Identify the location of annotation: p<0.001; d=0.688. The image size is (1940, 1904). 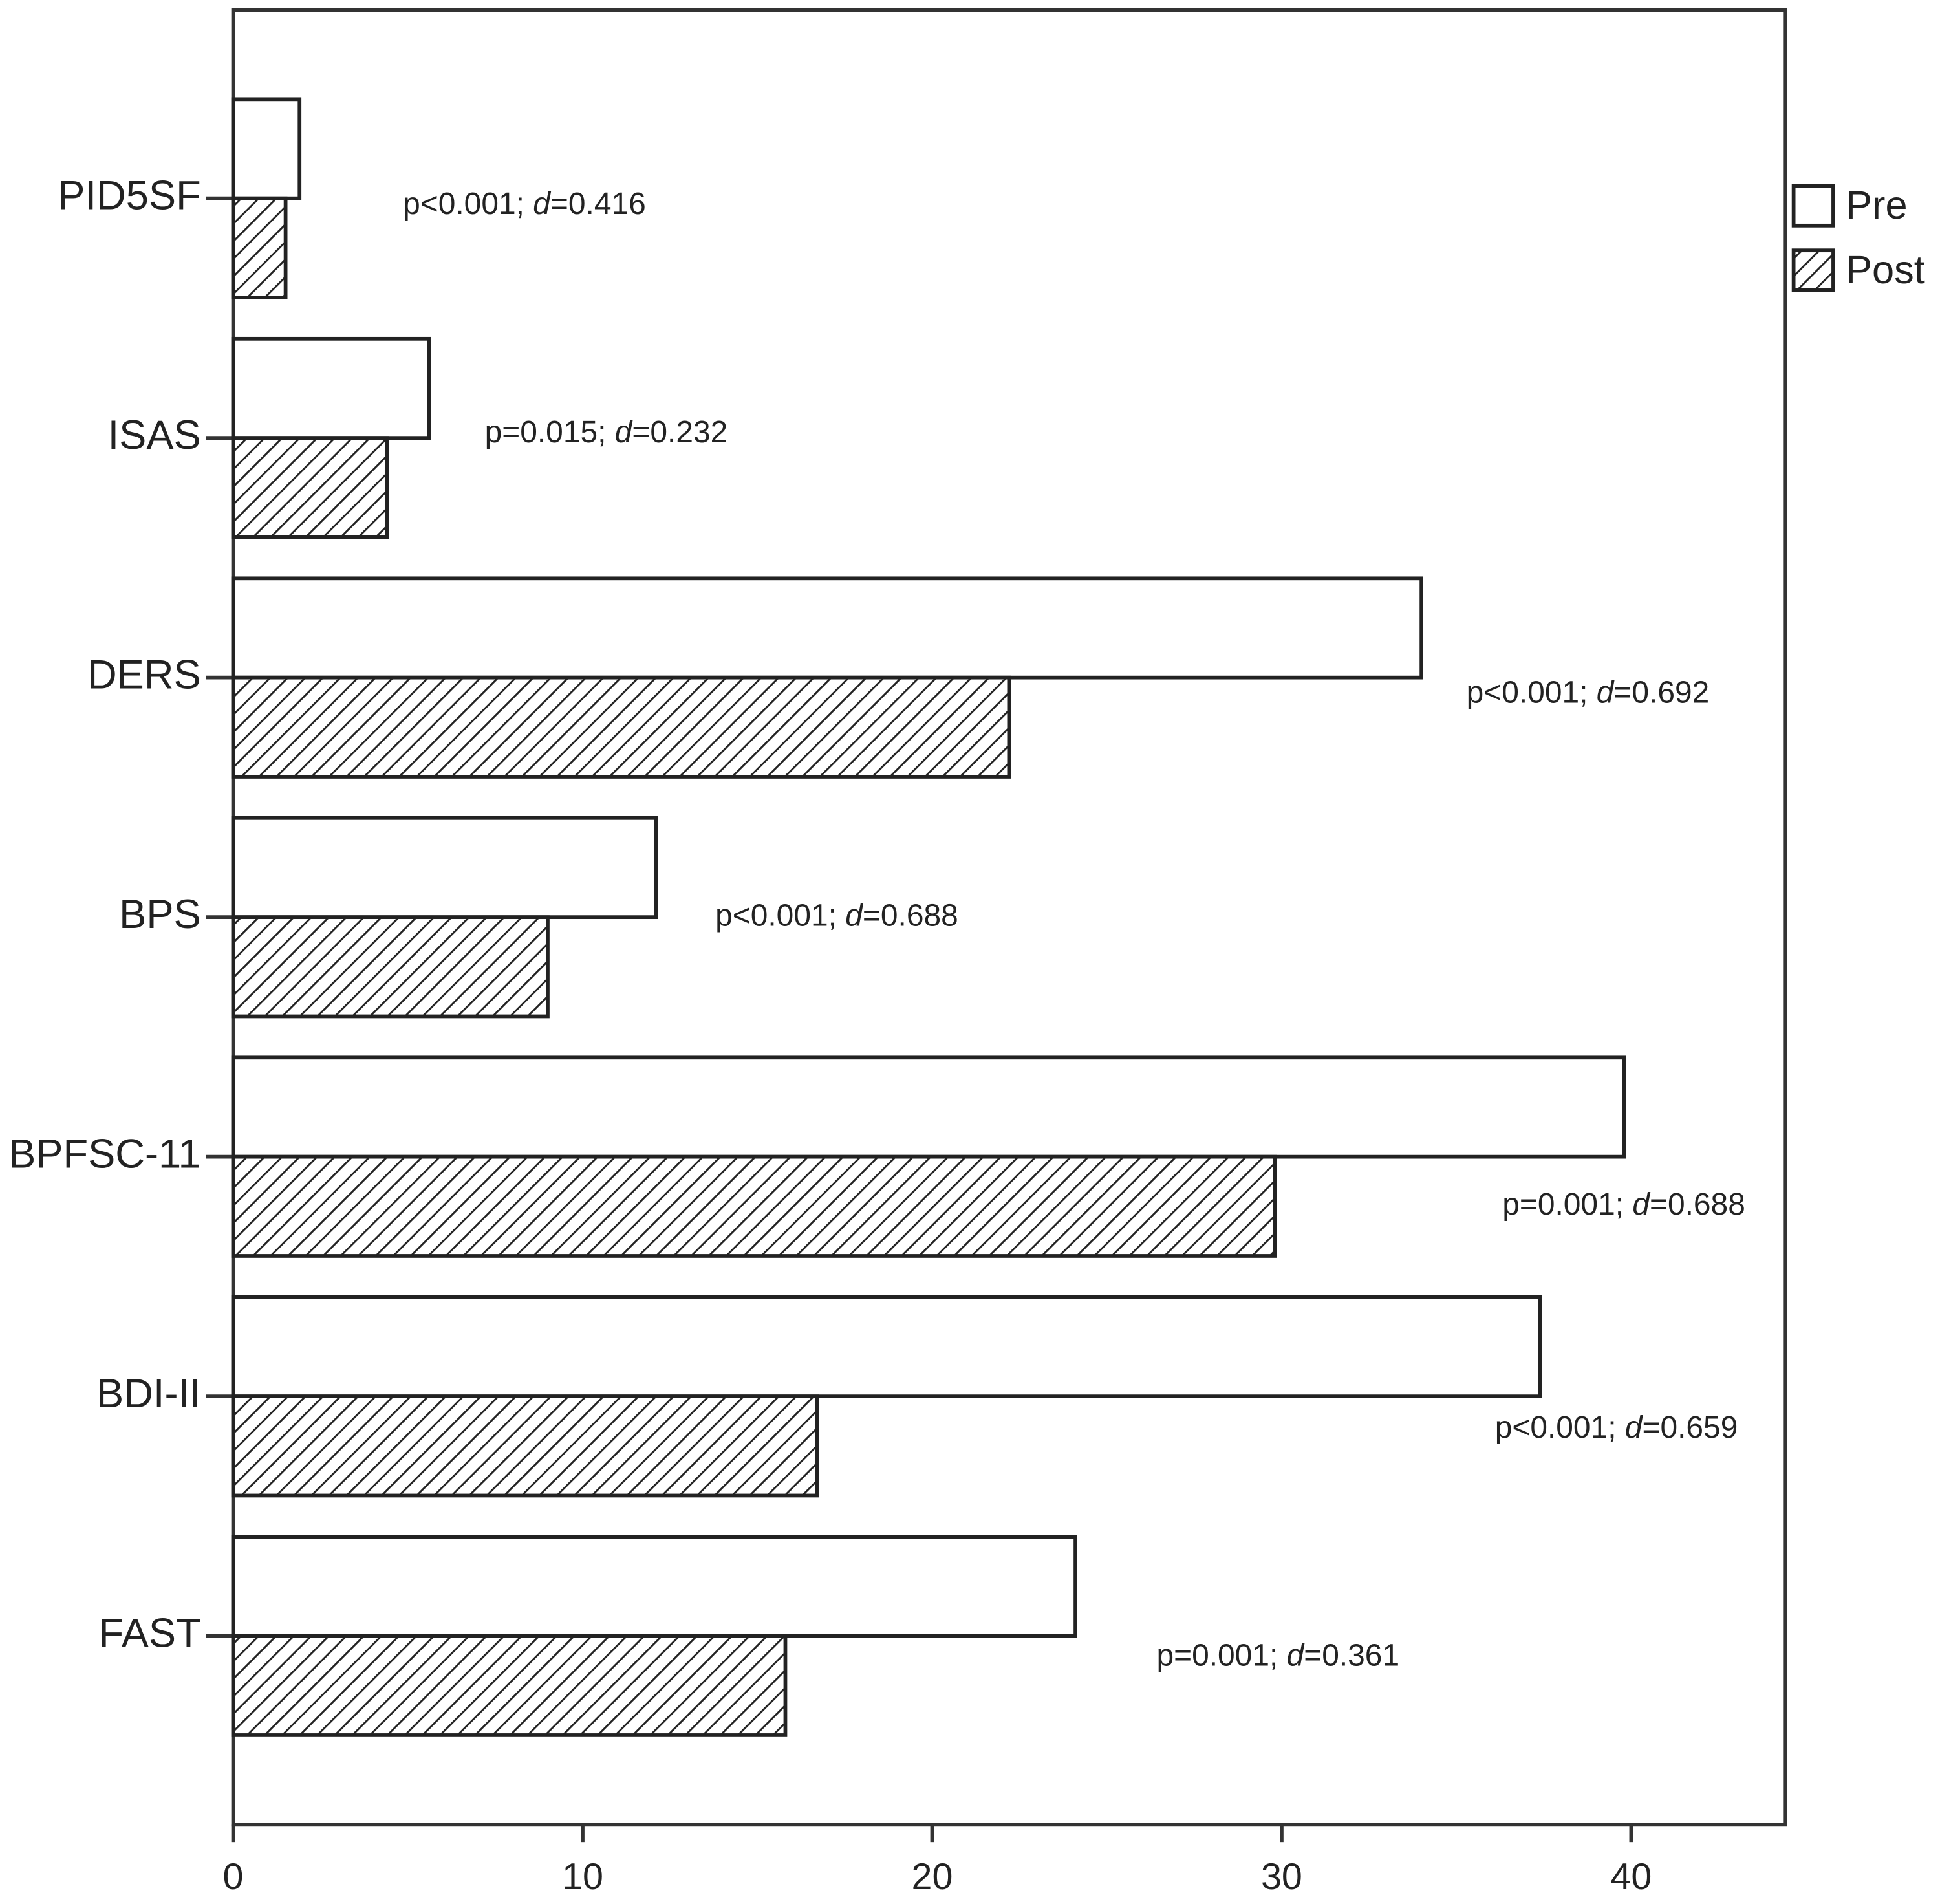
(836, 915).